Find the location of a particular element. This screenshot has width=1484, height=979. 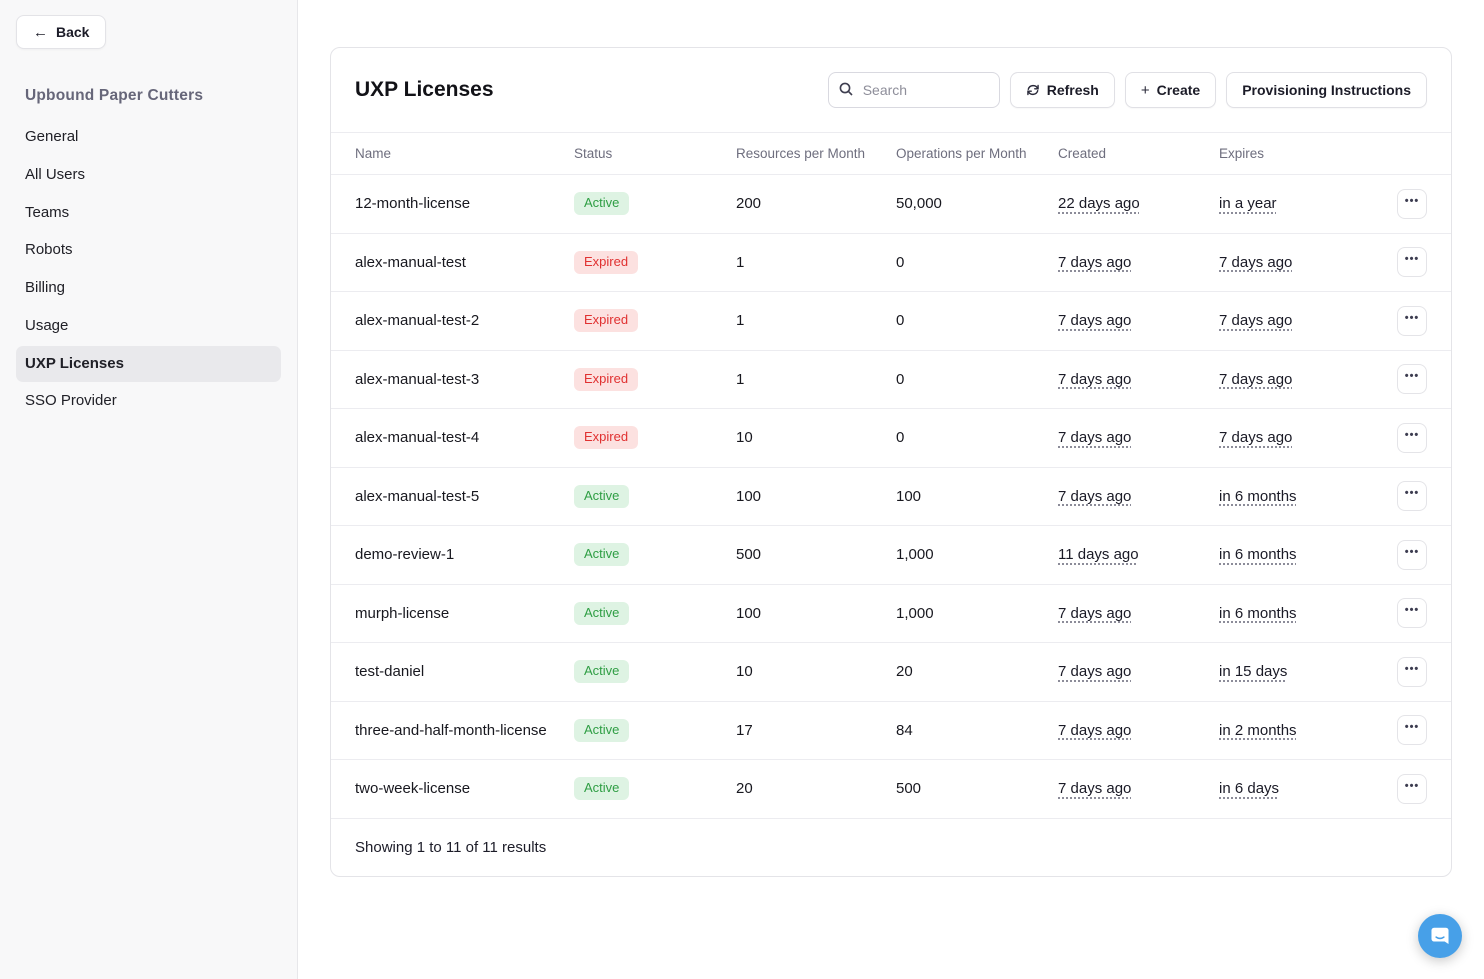

refresh-icon is located at coordinates (1032, 90).